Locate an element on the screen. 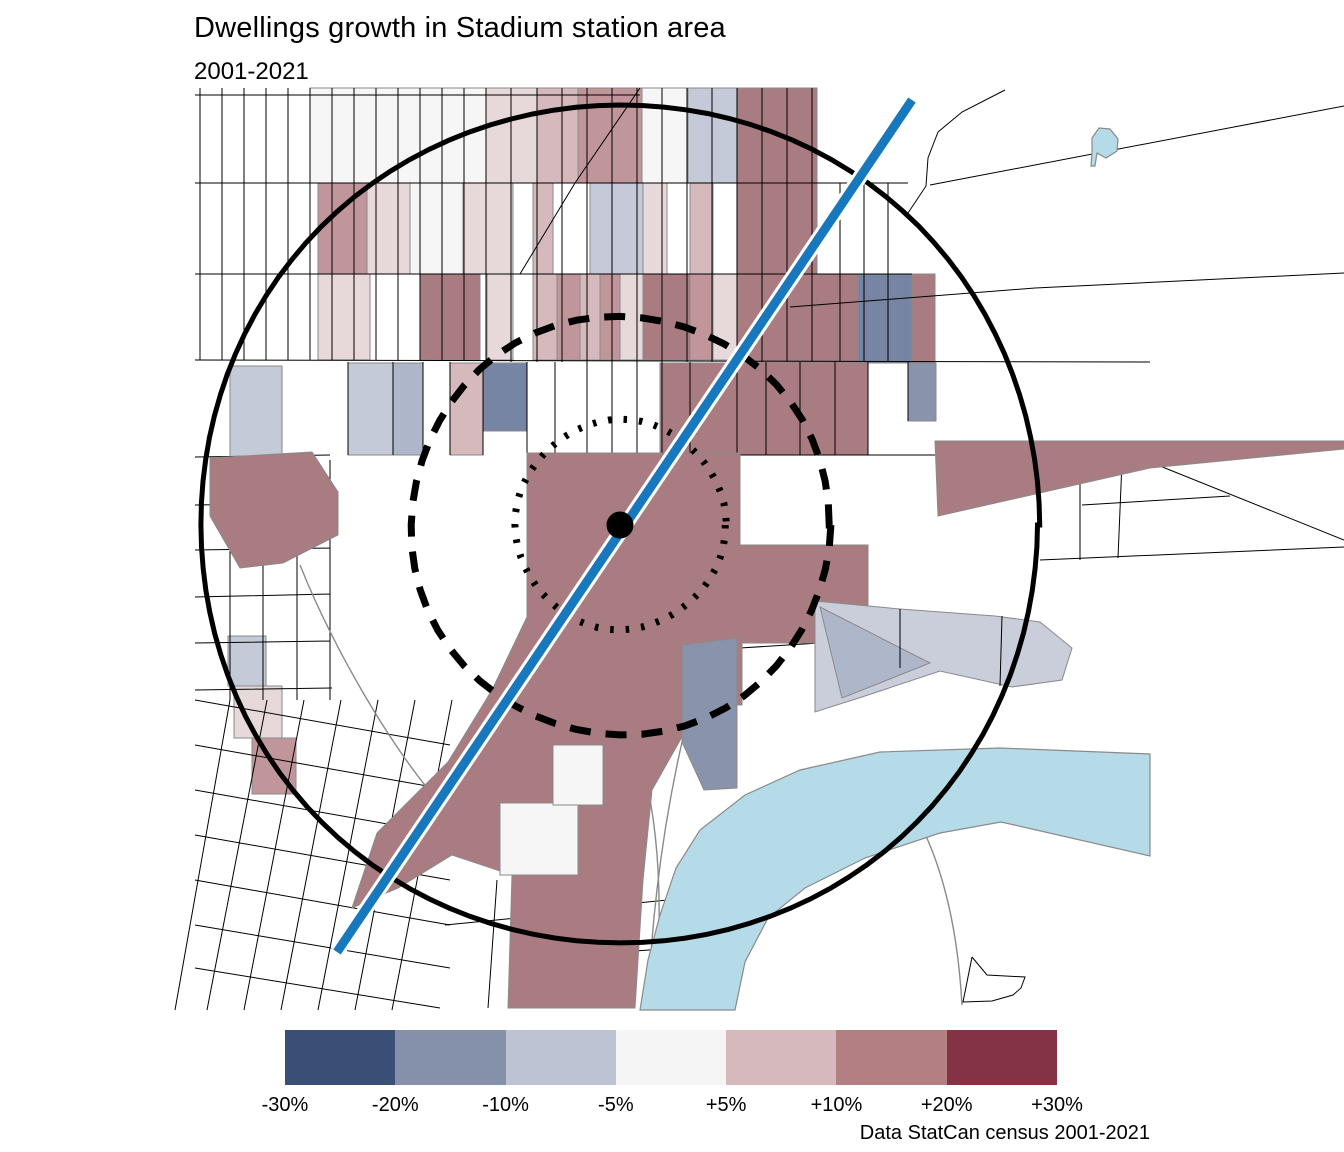 This screenshot has width=1344, height=1152. legend-labels: -30% -20% -10% -5% +5% +10% +20% +30% is located at coordinates (672, 1106).